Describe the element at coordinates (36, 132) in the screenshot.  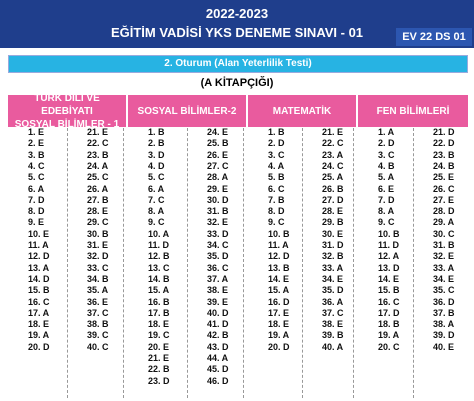
I see `answer: 1. E` at that location.